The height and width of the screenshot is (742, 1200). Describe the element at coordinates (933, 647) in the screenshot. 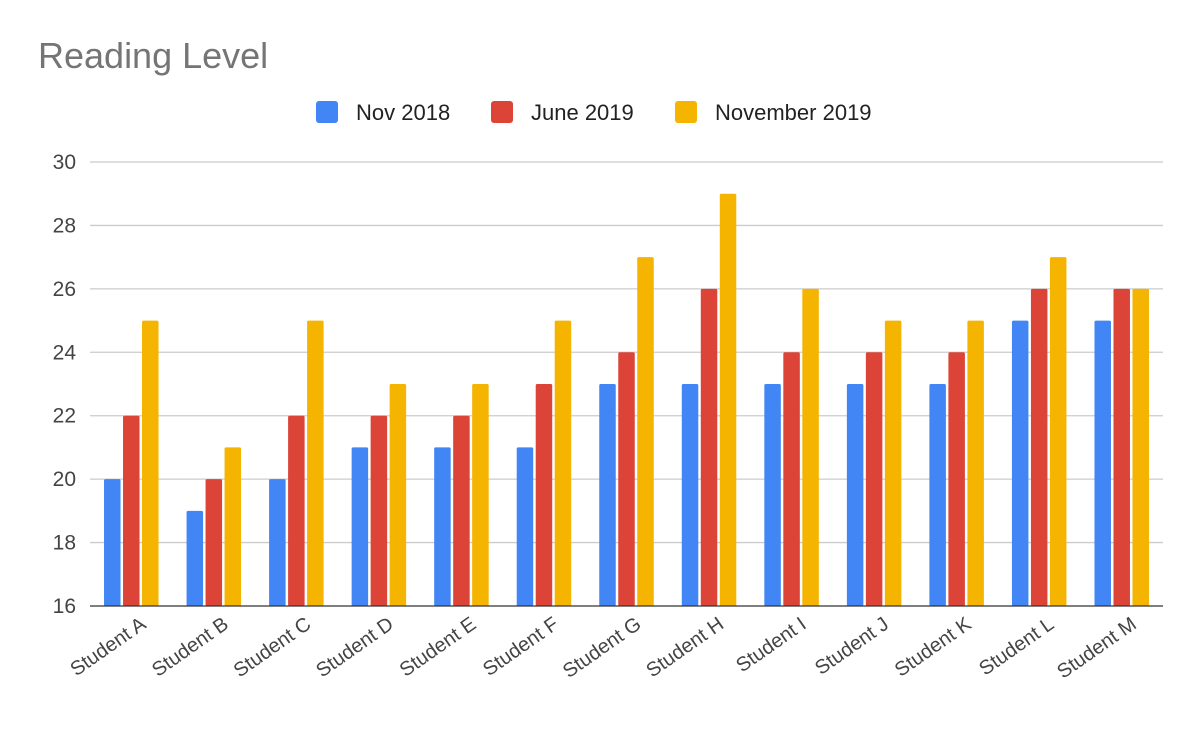

I see `x-tick-label: Student K` at that location.